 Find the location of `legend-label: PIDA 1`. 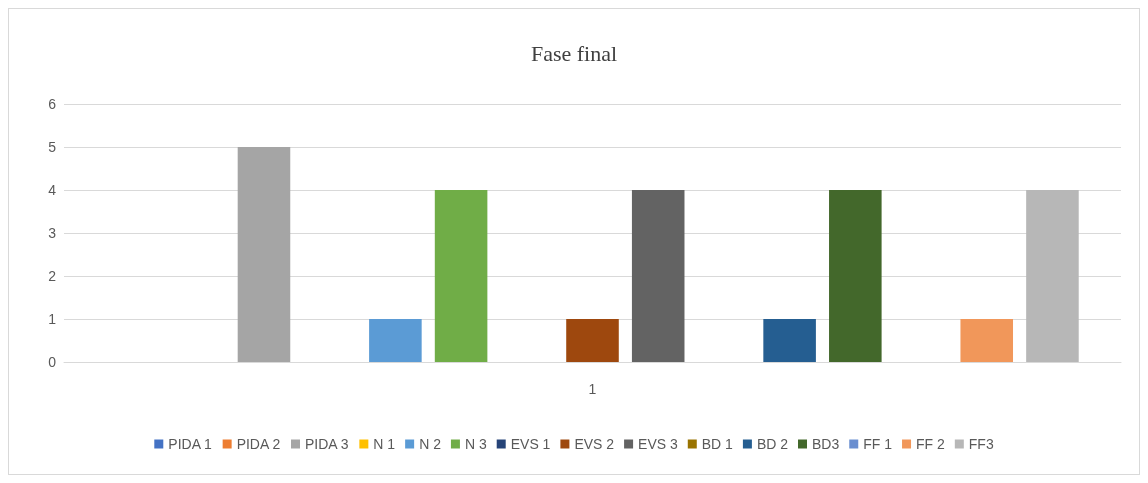

legend-label: PIDA 1 is located at coordinates (190, 444).